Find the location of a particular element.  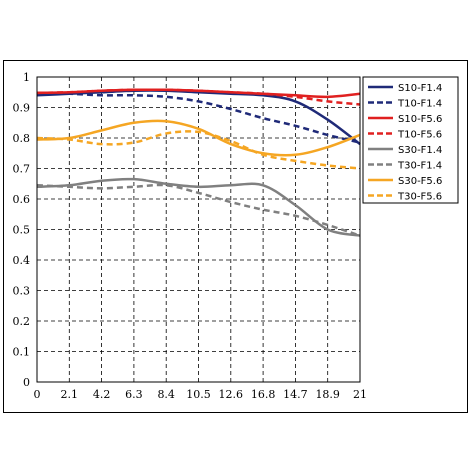

legend-box is located at coordinates (410, 140).